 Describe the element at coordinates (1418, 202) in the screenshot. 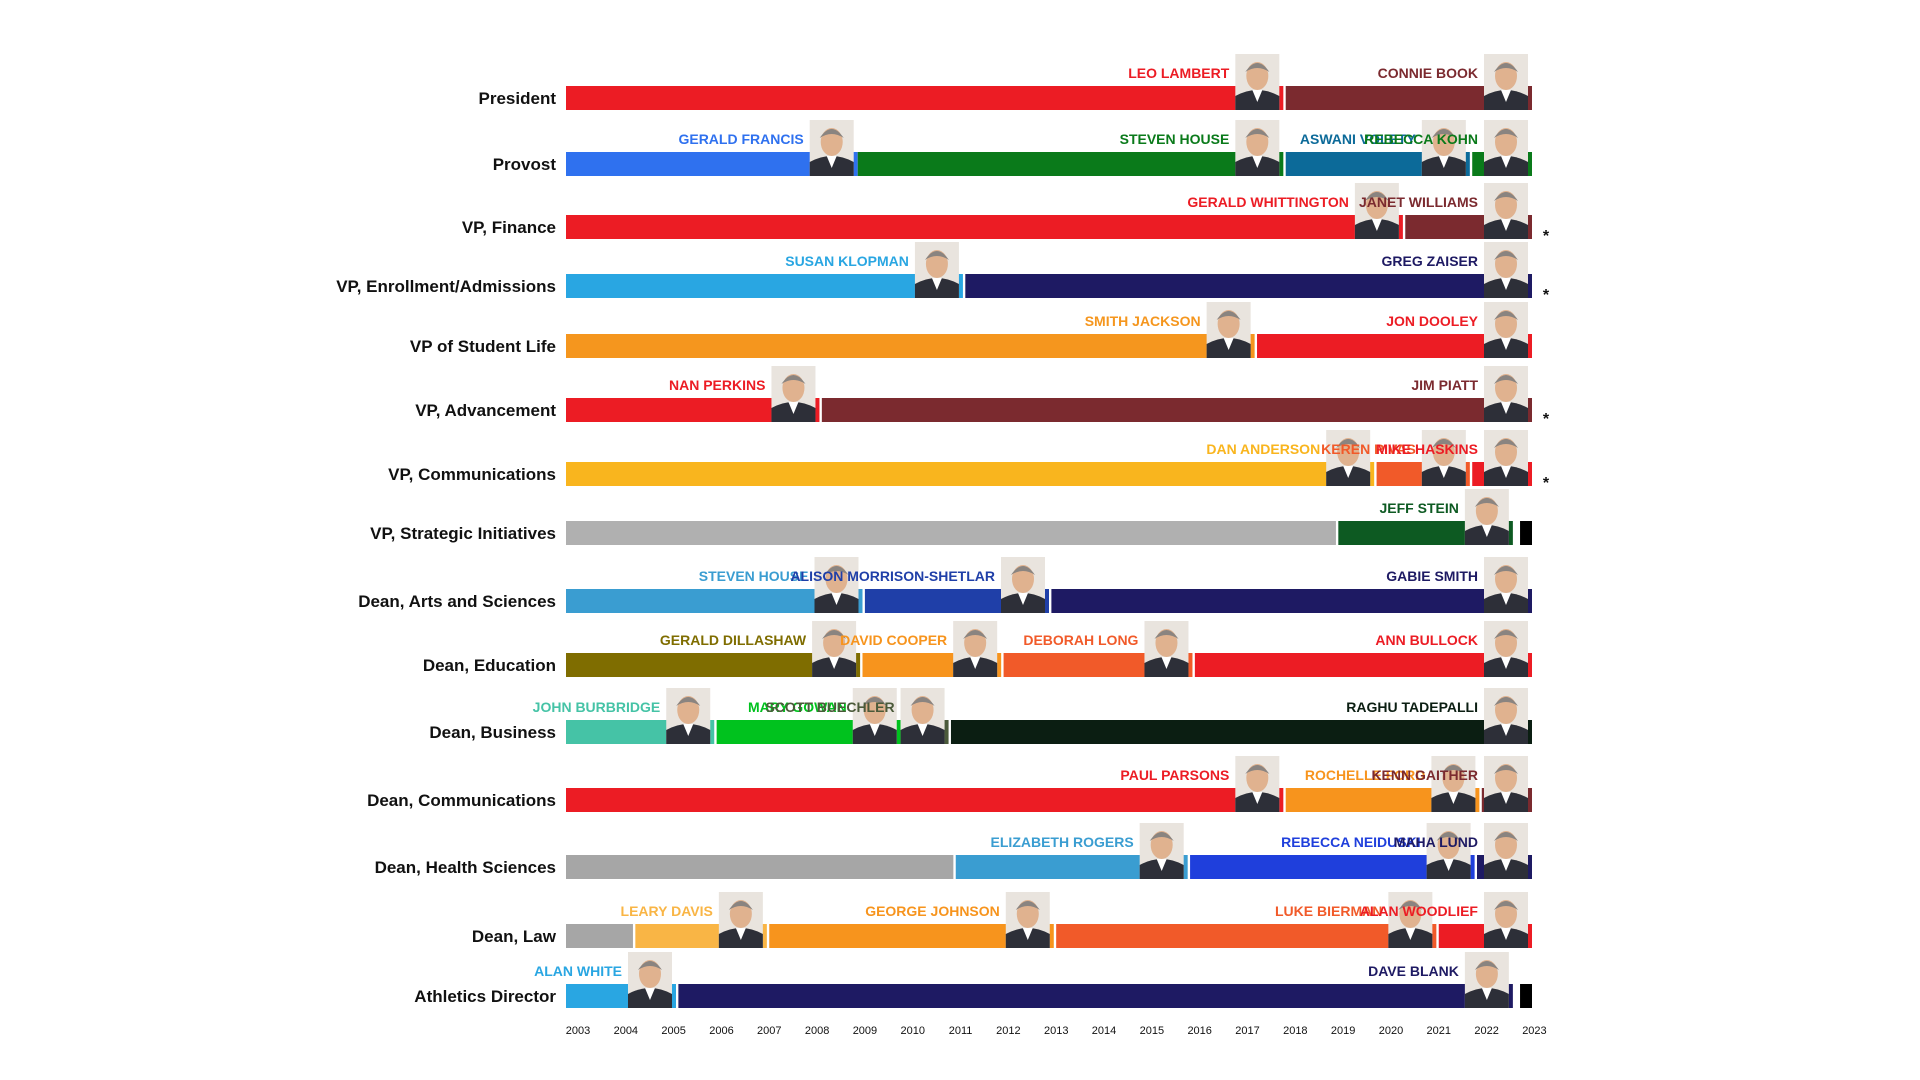

I see `person-name-label: JANET WILLIAMS` at that location.